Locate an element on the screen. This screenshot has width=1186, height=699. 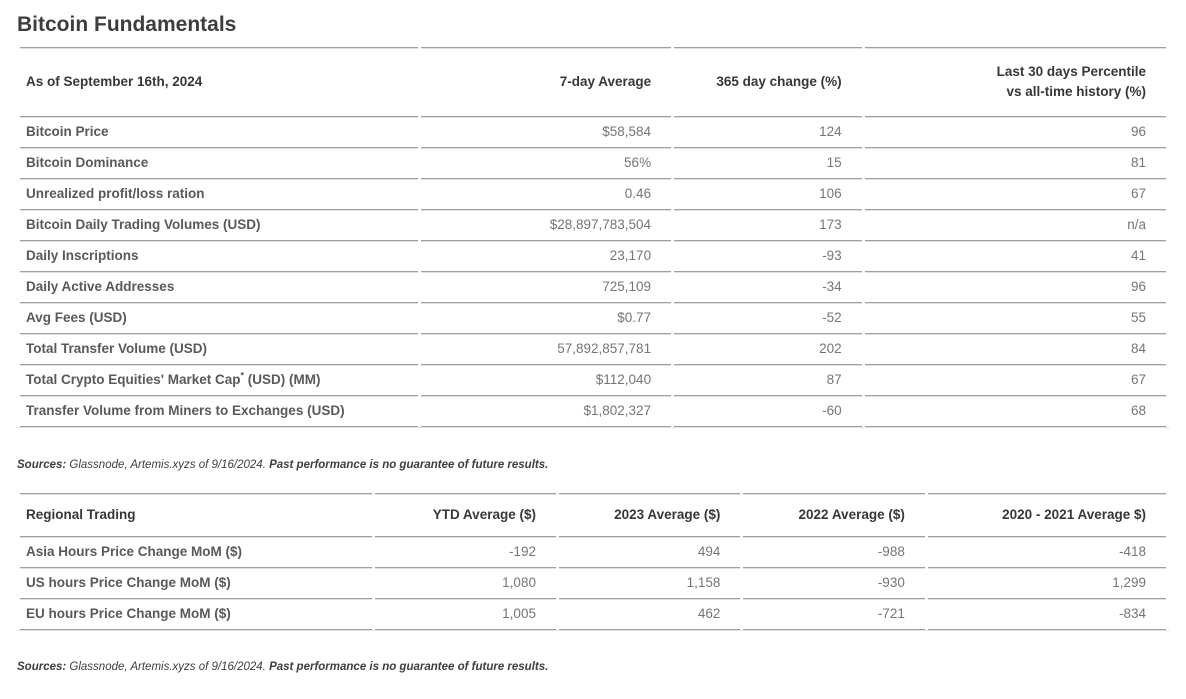
cell-365day-change: 15 is located at coordinates (768, 162).